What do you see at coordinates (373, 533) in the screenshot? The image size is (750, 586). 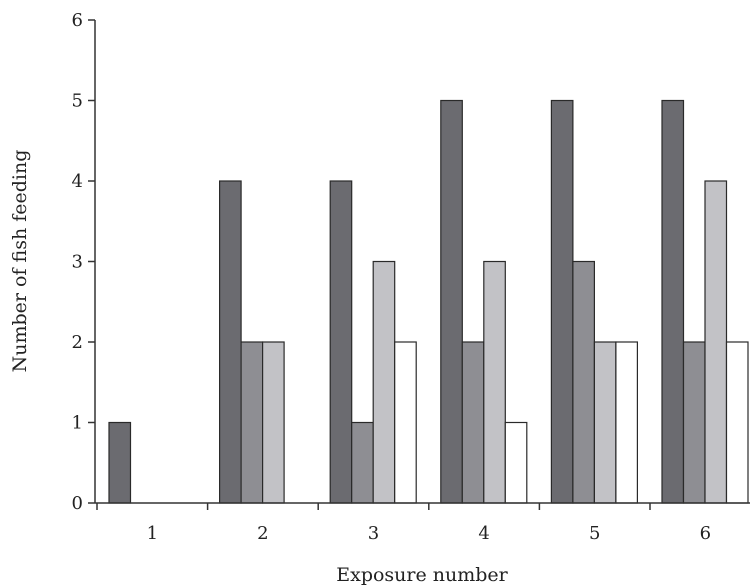 I see `x-tick-label: 3` at bounding box center [373, 533].